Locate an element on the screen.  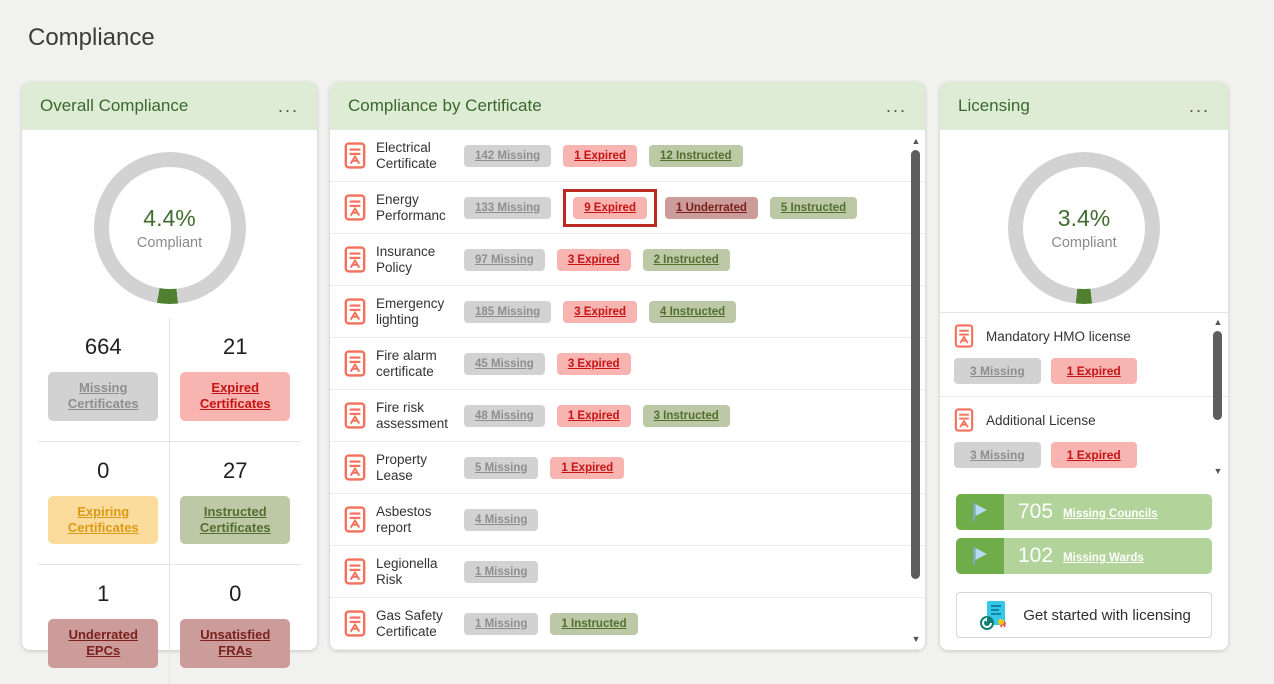
licensing-sublabel: Compliant is located at coordinates (1084, 243).